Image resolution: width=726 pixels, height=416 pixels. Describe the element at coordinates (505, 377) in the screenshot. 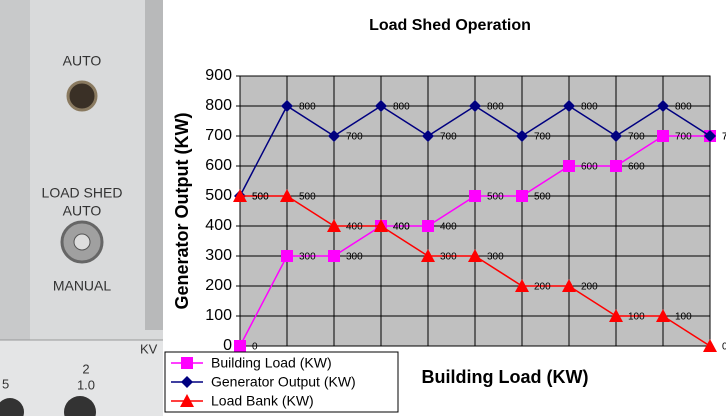

I see `x-axis-title: Building Load (KW)` at that location.